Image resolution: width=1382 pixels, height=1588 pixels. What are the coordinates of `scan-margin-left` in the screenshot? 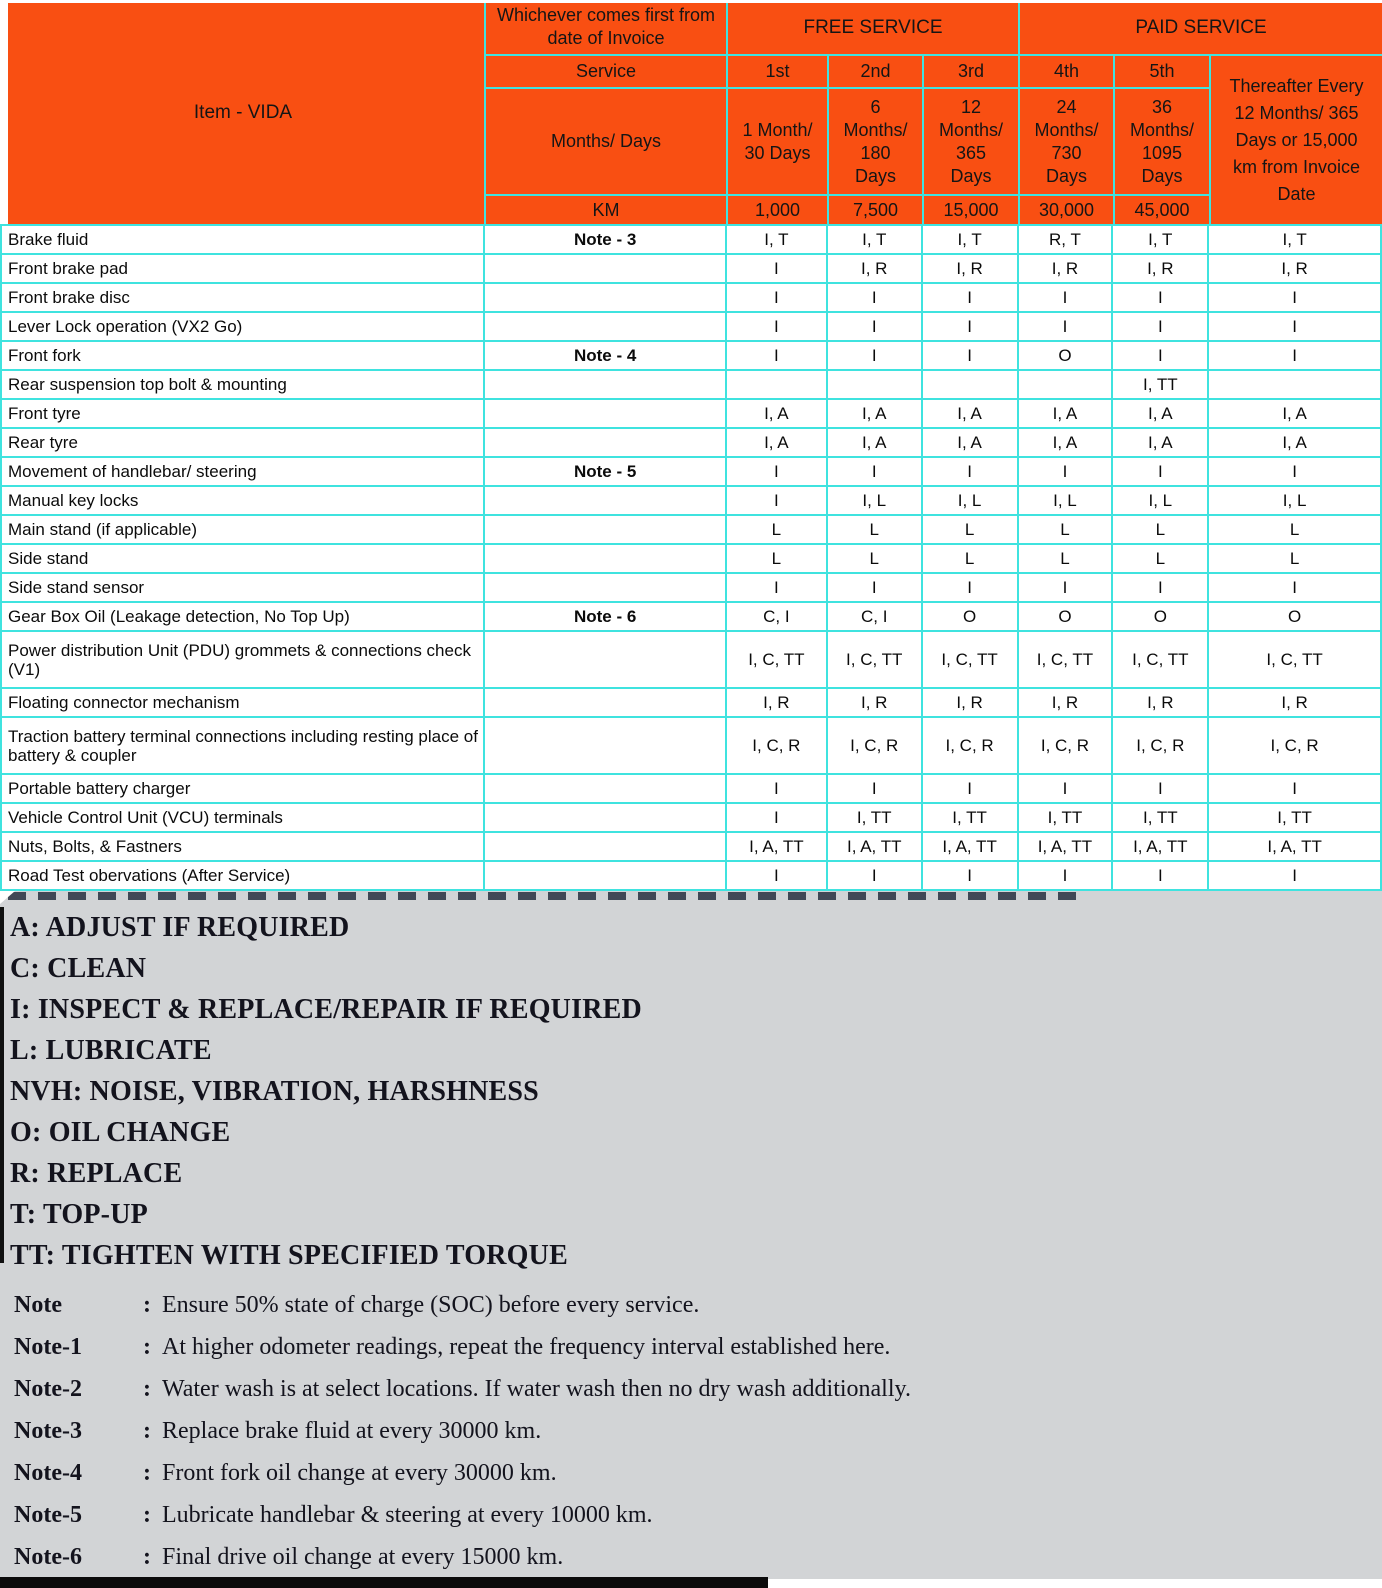 It's located at (4, 112).